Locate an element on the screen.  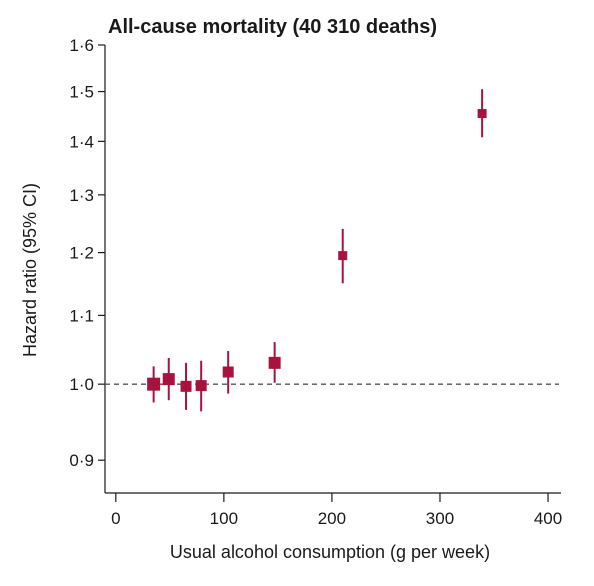
x-tick-label: 100 is located at coordinates (224, 518).